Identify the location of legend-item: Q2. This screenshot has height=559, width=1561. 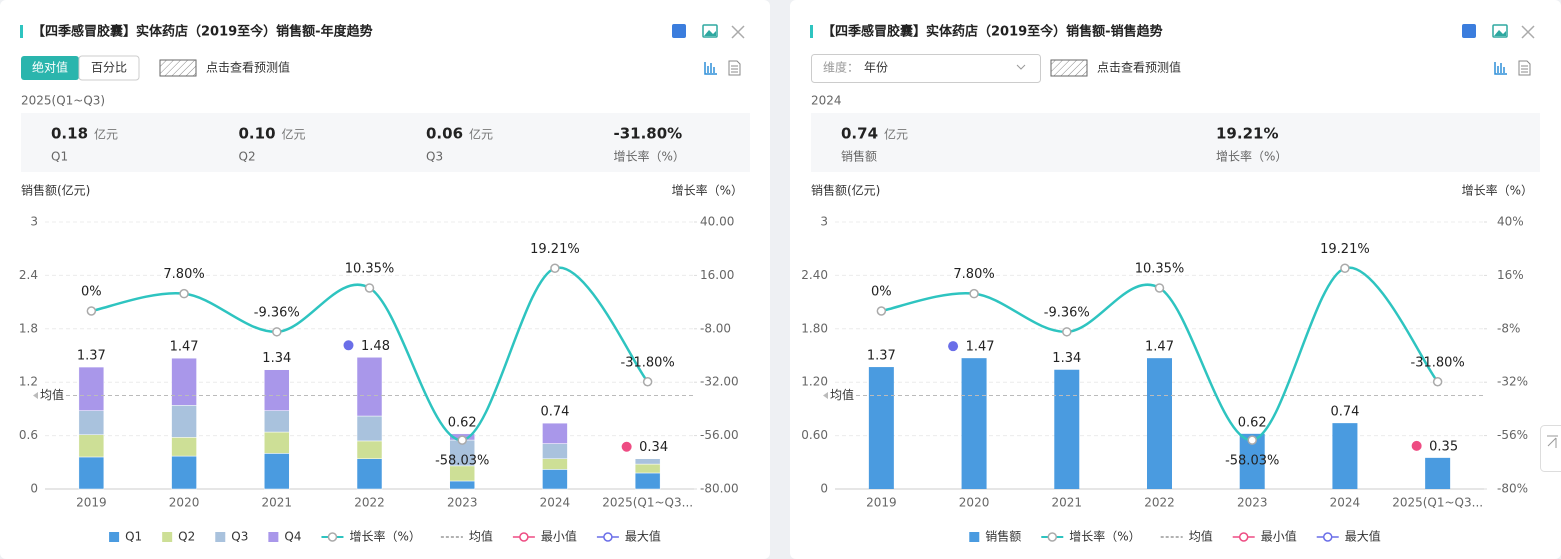
(178, 537).